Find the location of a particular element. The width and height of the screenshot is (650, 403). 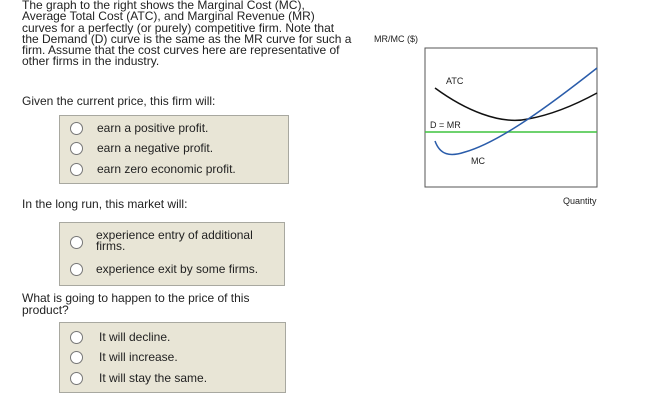

dmr-label: D = MR is located at coordinates (445, 125).